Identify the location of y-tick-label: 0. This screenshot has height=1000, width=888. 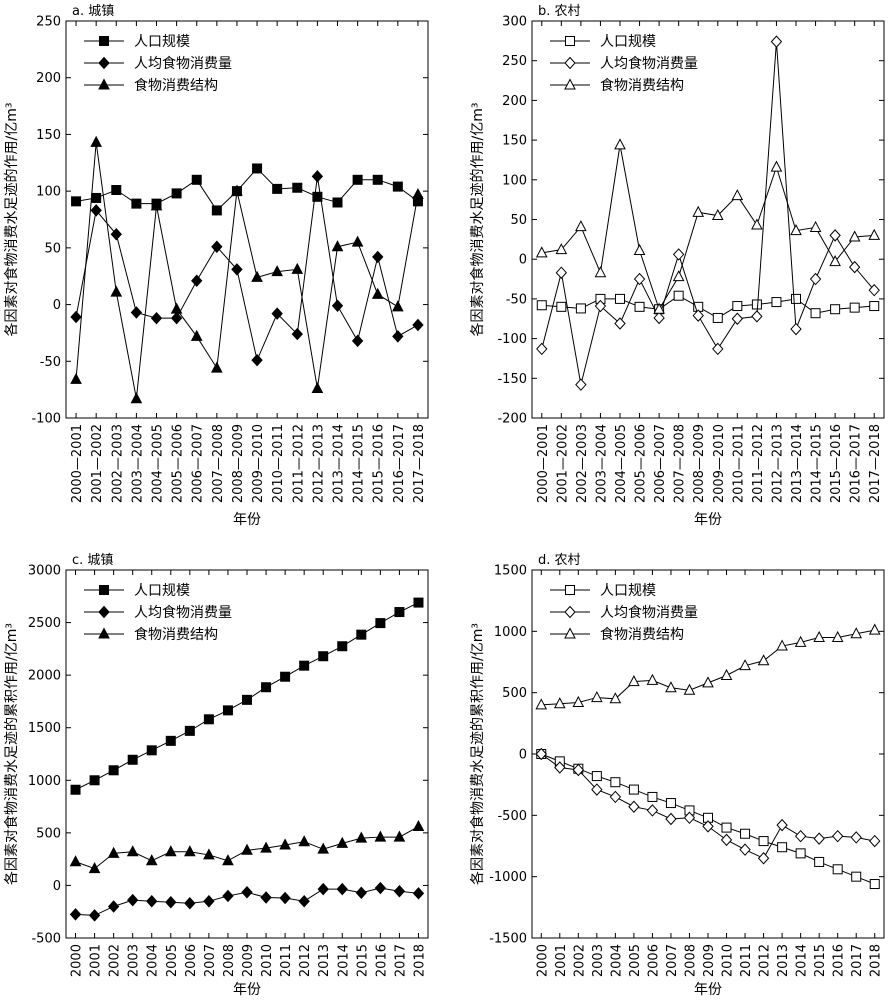
(523, 755).